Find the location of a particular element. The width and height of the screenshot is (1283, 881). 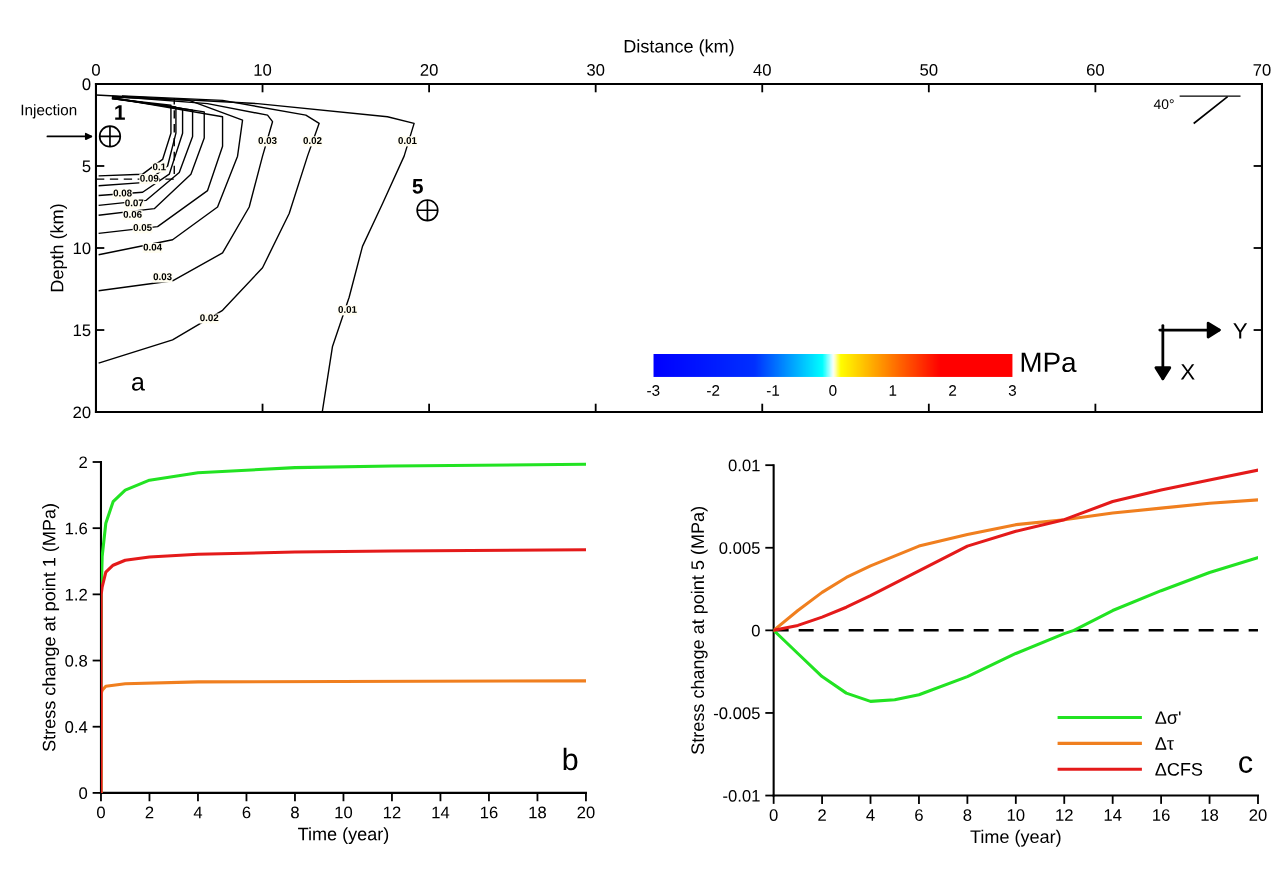

annotation: 0.09 is located at coordinates (149, 178).